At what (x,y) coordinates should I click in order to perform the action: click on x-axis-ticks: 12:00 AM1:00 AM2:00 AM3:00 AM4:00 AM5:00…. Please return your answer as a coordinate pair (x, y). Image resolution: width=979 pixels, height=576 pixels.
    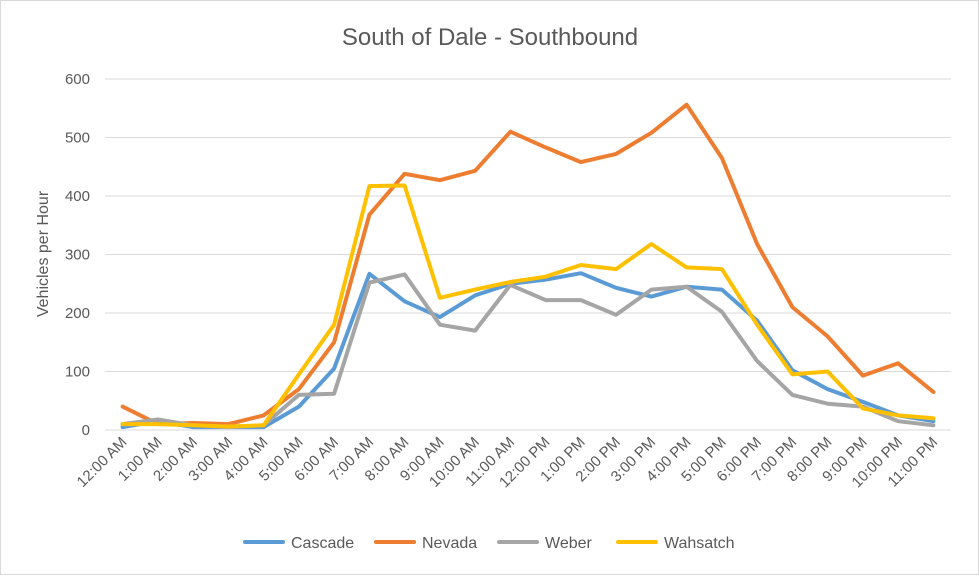
    Looking at the image, I should click on (508, 462).